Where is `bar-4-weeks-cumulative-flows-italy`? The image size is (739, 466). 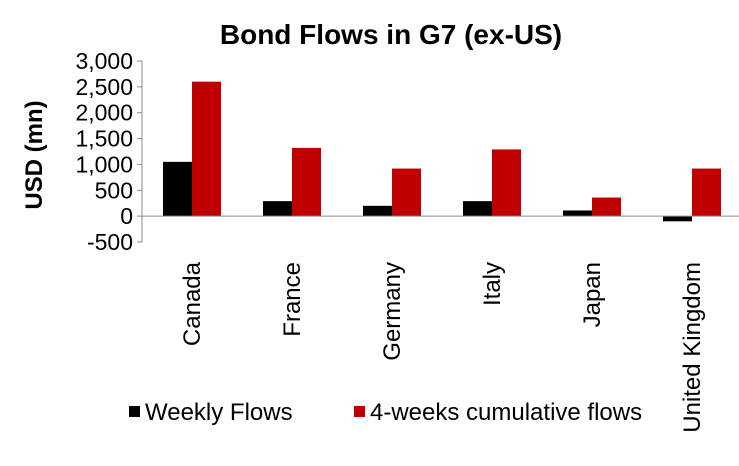
bar-4-weeks-cumulative-flows-italy is located at coordinates (506, 183).